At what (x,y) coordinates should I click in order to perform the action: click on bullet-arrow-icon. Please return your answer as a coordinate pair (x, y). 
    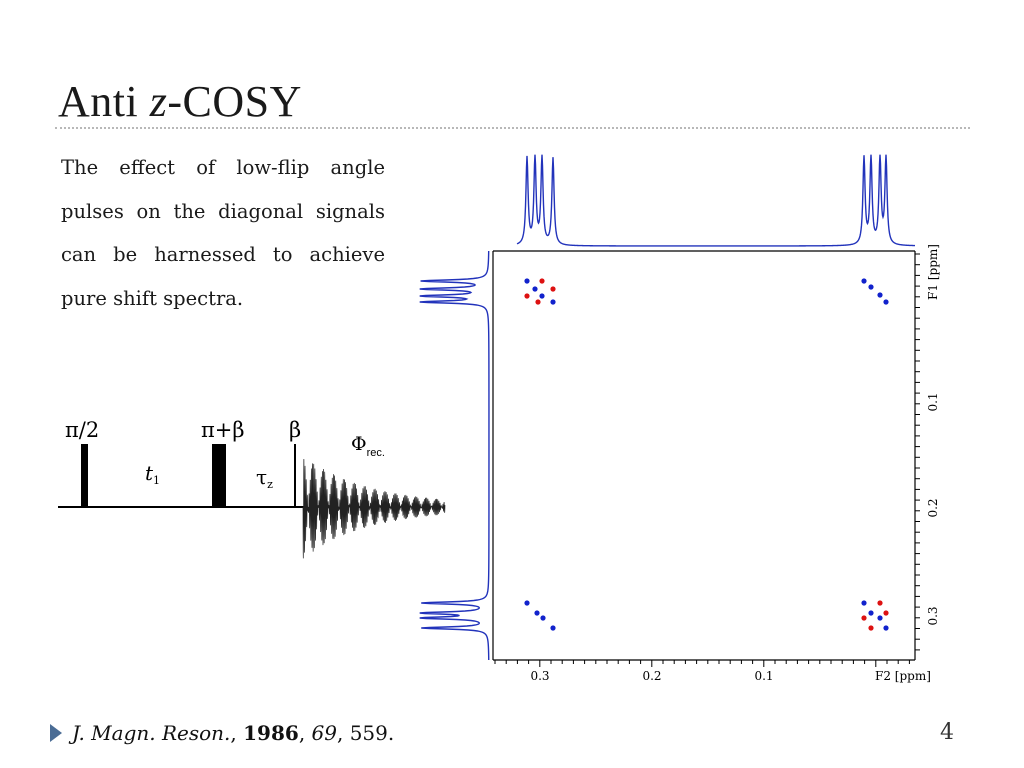
    Looking at the image, I should click on (56, 733).